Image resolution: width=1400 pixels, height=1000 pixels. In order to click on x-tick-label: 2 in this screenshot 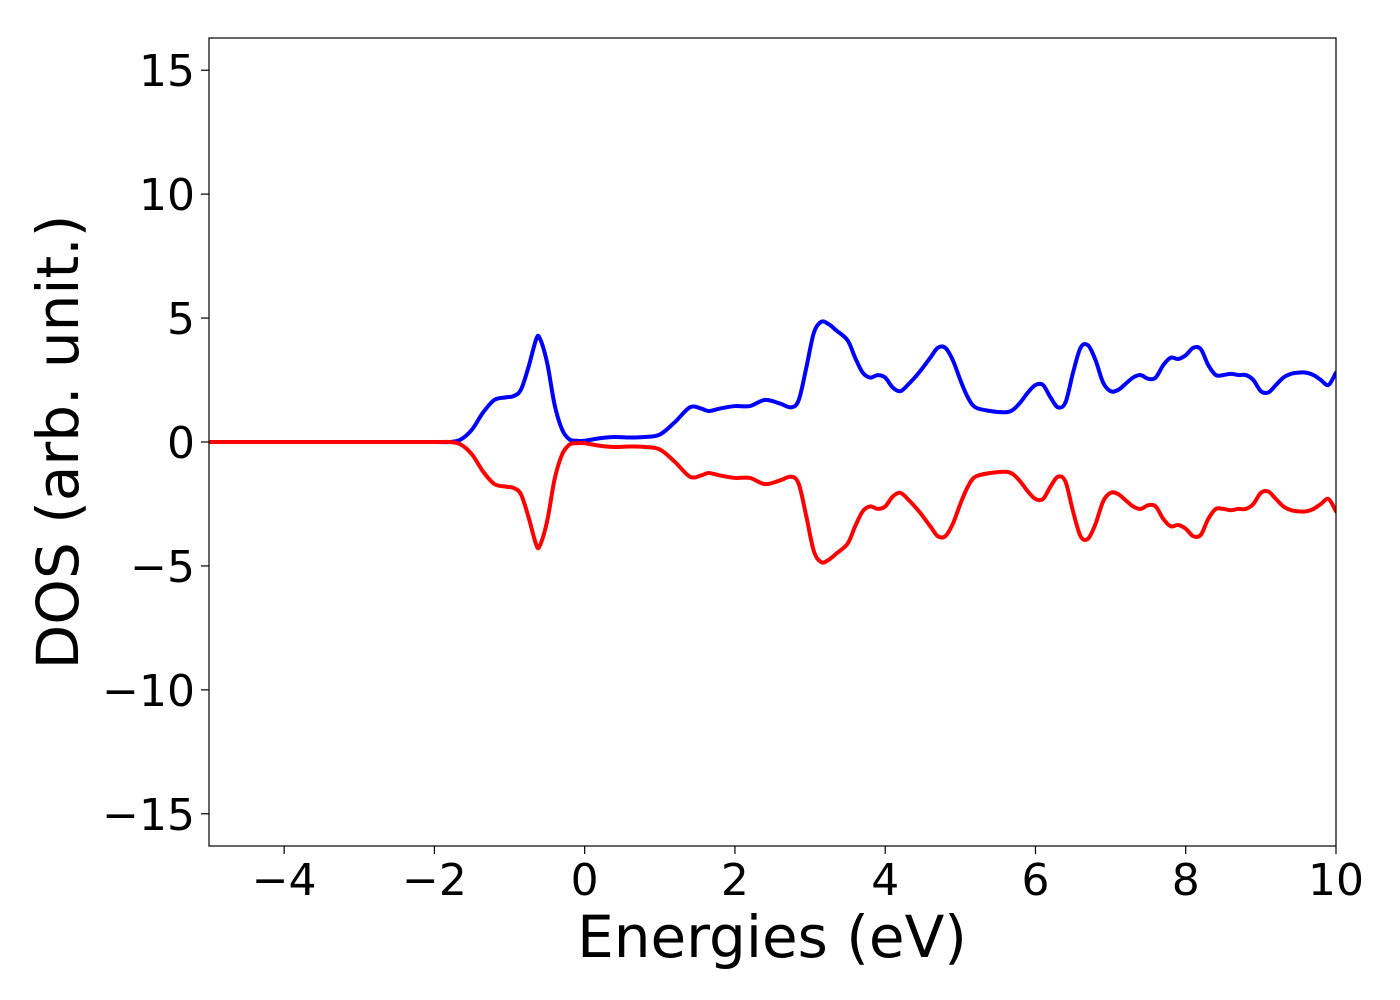, I will do `click(735, 880)`.